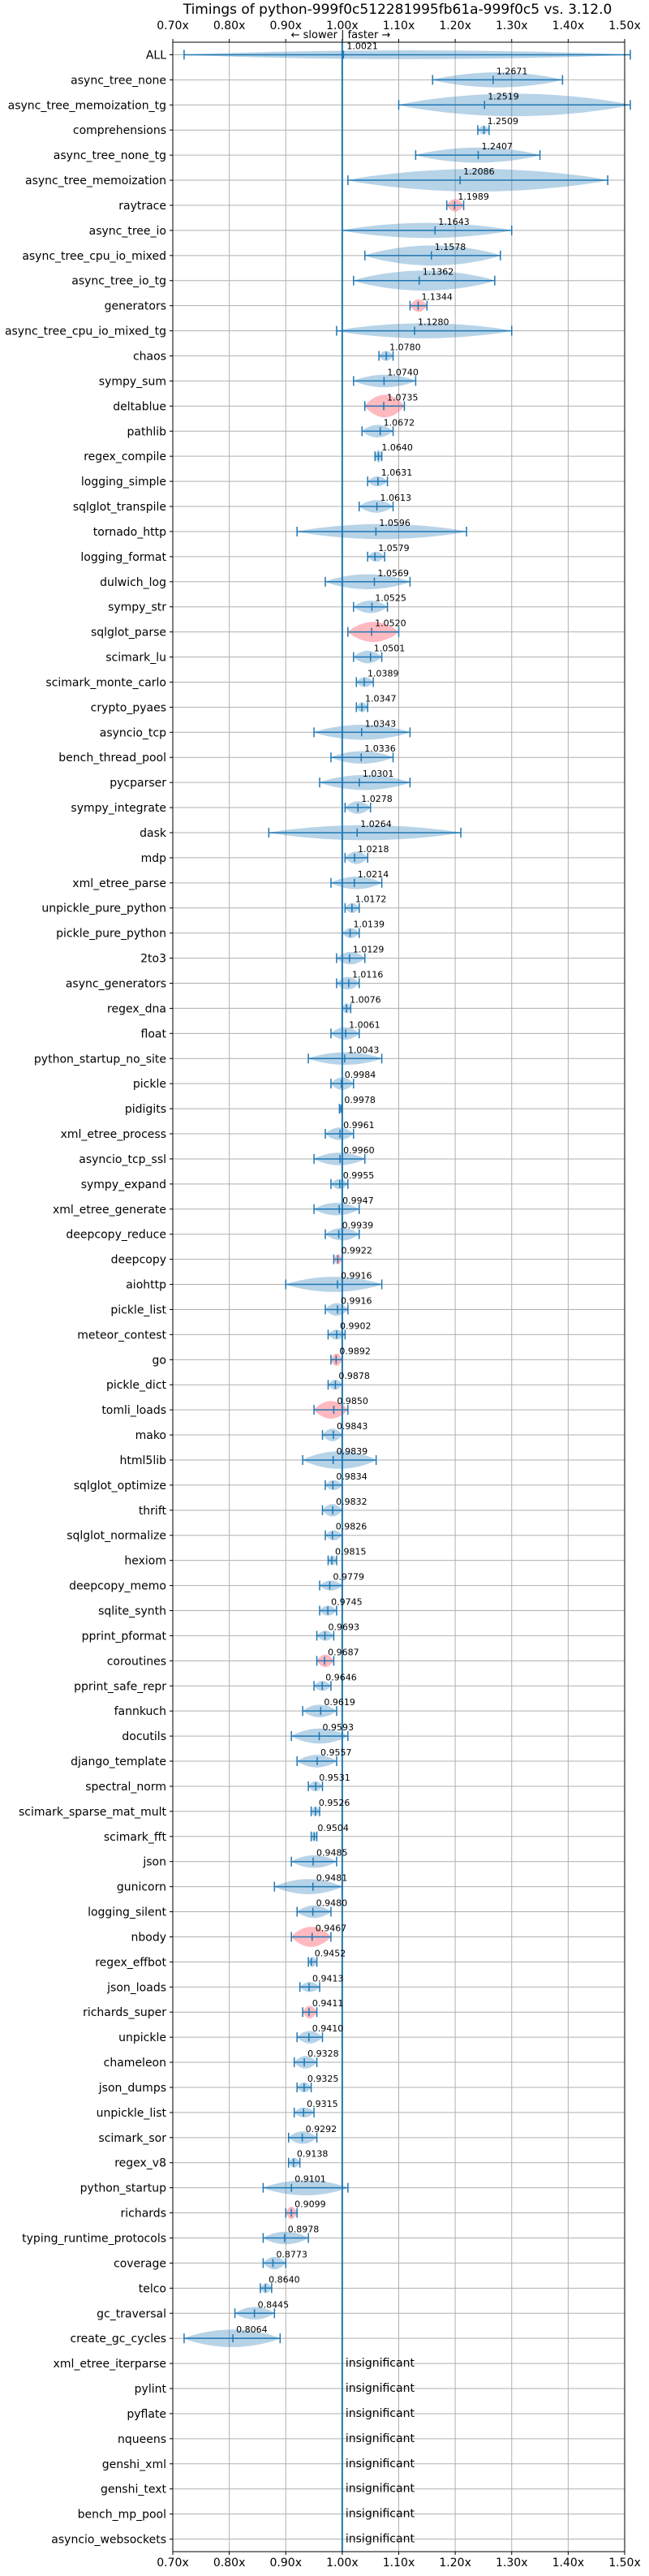 The image size is (649, 2576). I want to click on x-tick-label-bottom: 0.80x, so click(229, 2564).